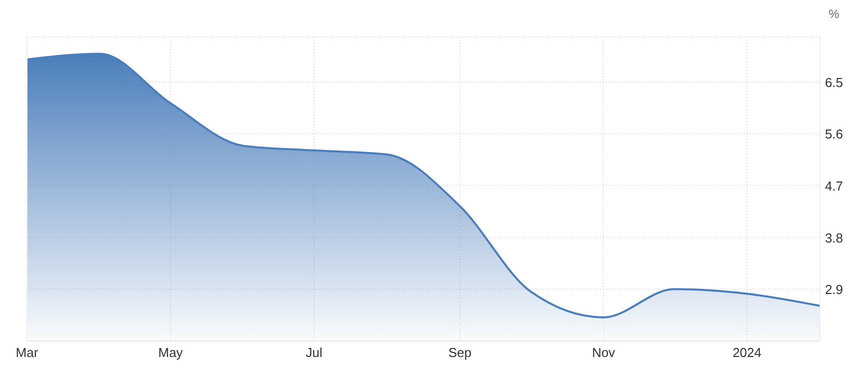 Image resolution: width=856 pixels, height=374 pixels. I want to click on y-tick-label: 4.7, so click(834, 186).